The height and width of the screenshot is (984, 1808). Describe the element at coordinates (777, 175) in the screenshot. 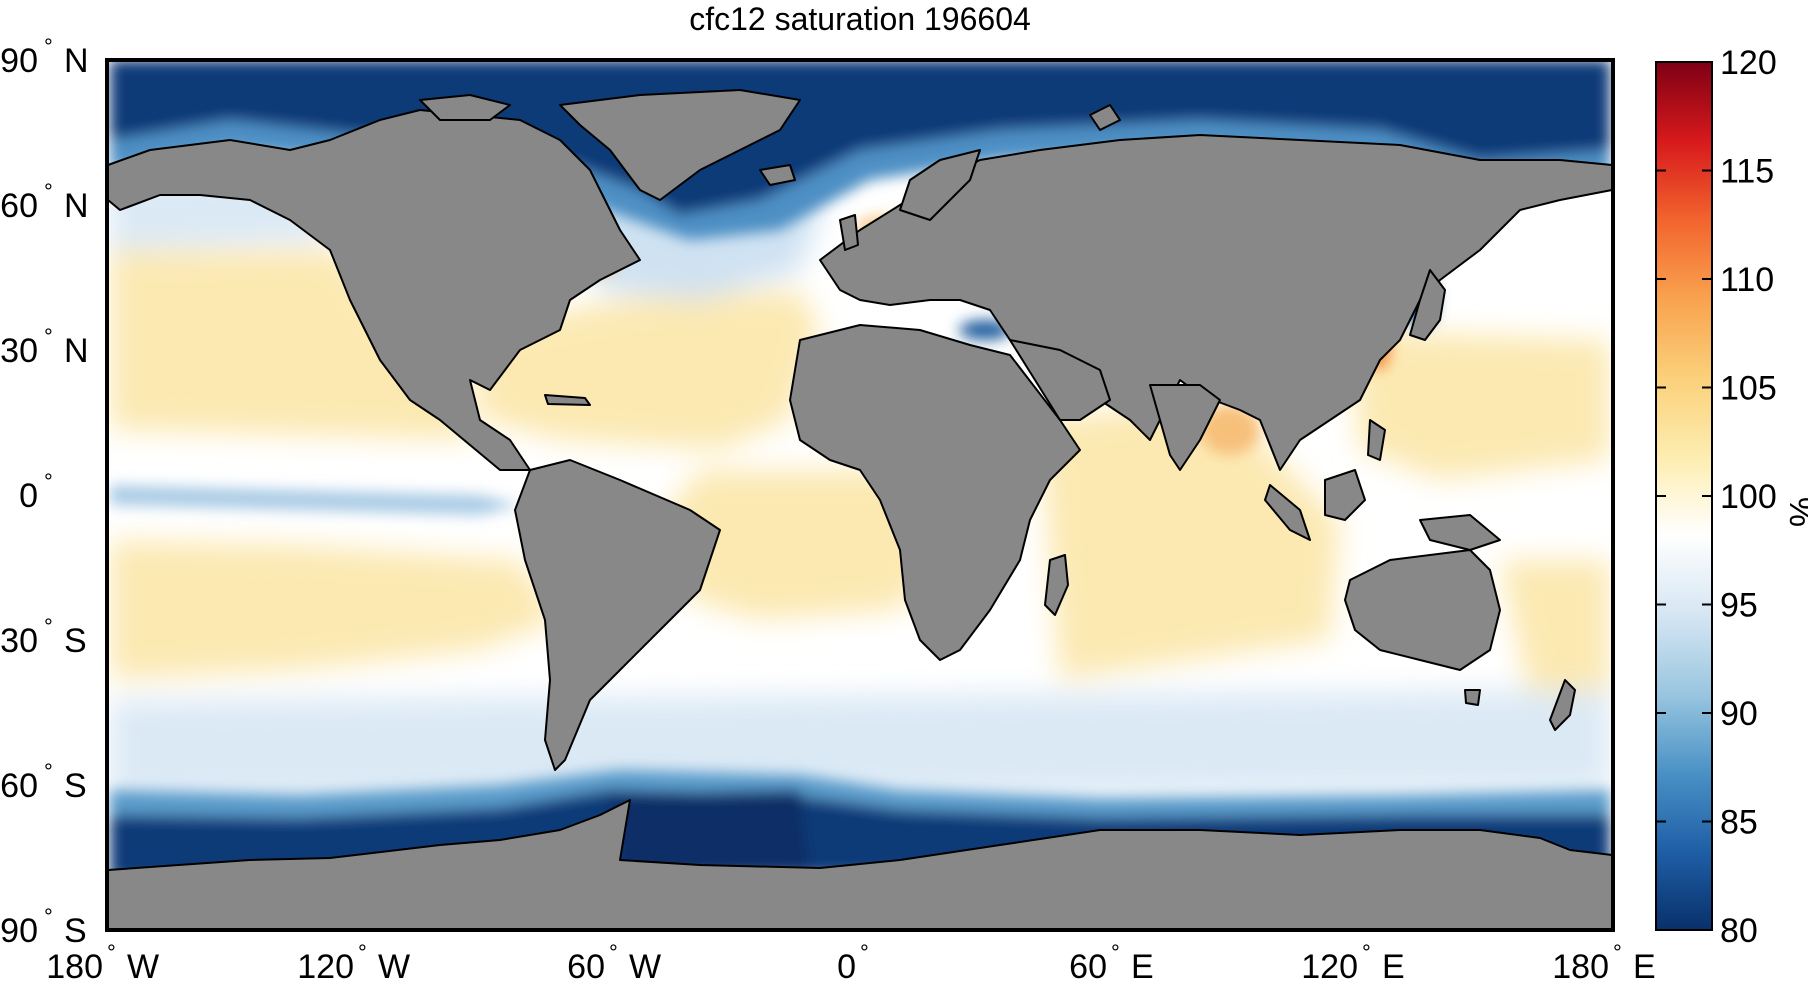

I see `land-iceland` at that location.